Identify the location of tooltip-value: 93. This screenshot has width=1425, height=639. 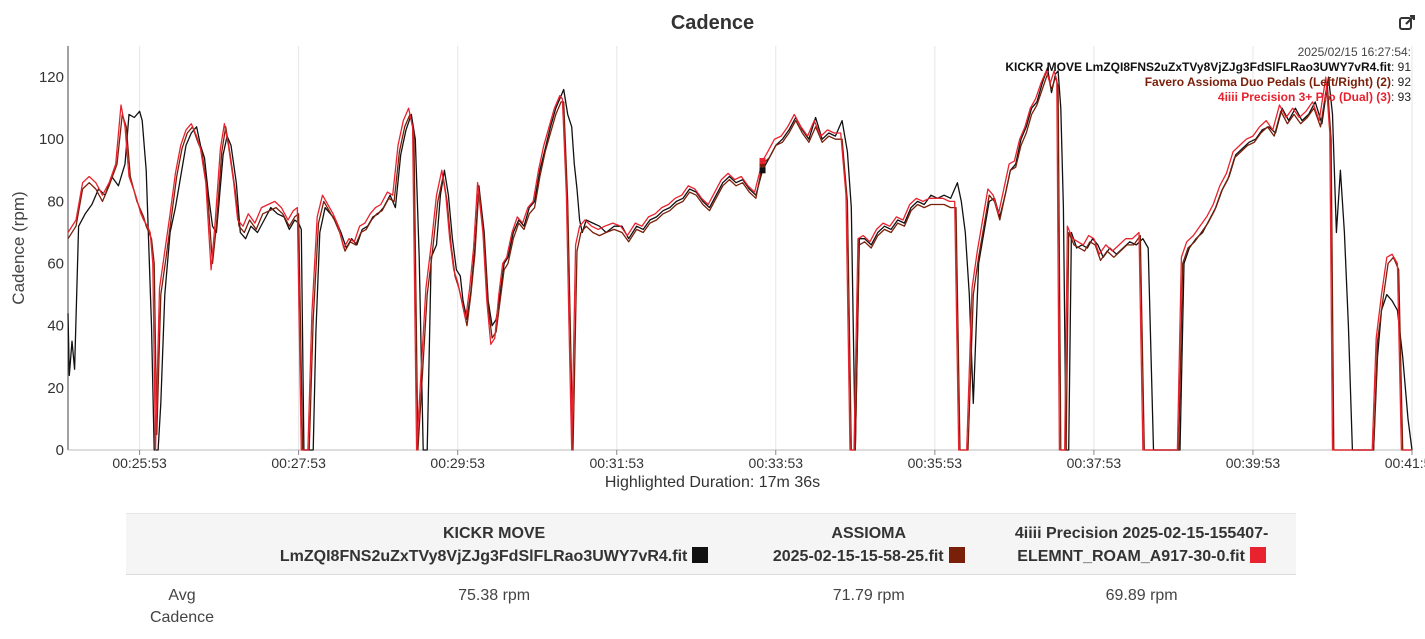
(1404, 97).